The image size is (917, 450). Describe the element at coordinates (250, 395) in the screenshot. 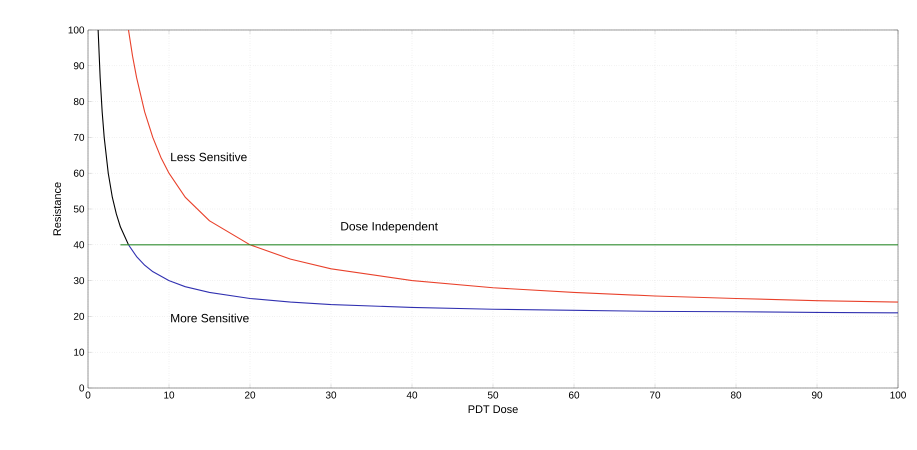

I see `x-tick-label: 20` at that location.